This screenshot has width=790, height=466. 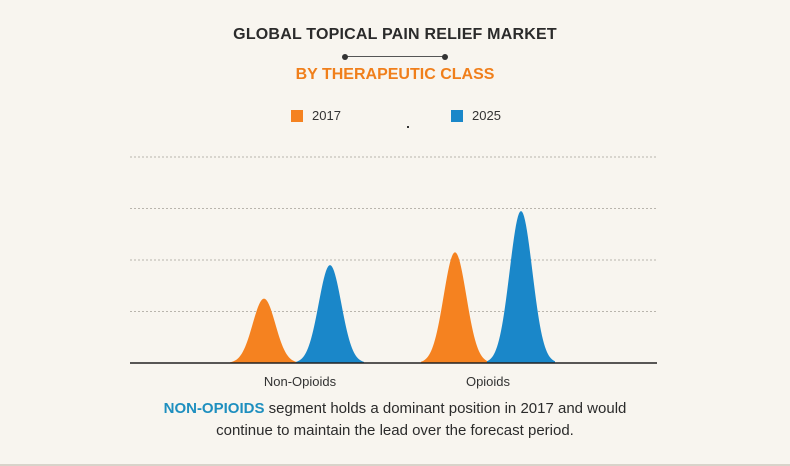 What do you see at coordinates (264, 330) in the screenshot?
I see `peak-2017-non-opioids` at bounding box center [264, 330].